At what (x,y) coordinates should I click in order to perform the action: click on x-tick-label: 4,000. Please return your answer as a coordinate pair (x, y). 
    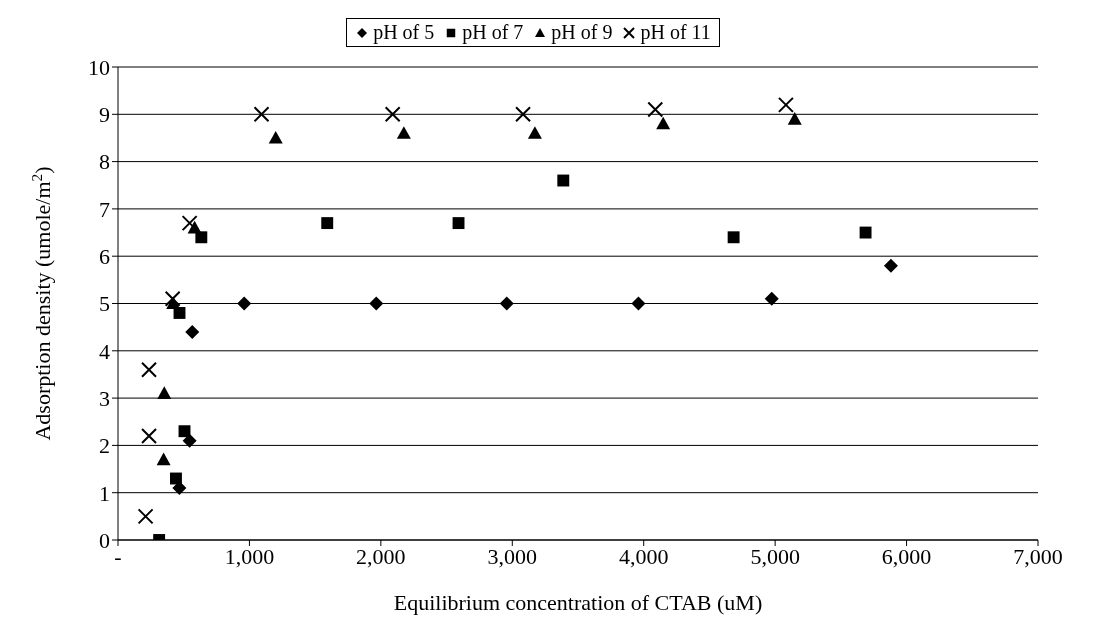
    Looking at the image, I should click on (643, 556).